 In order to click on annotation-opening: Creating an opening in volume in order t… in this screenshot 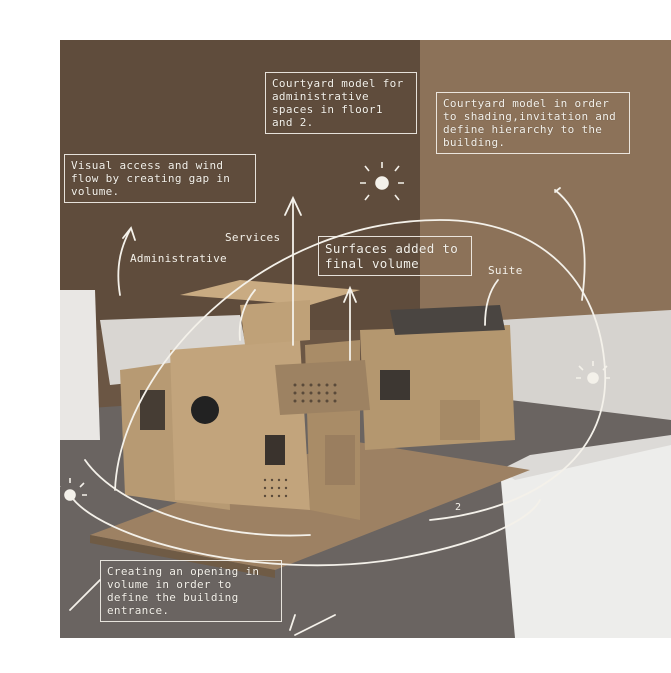, I will do `click(191, 591)`.